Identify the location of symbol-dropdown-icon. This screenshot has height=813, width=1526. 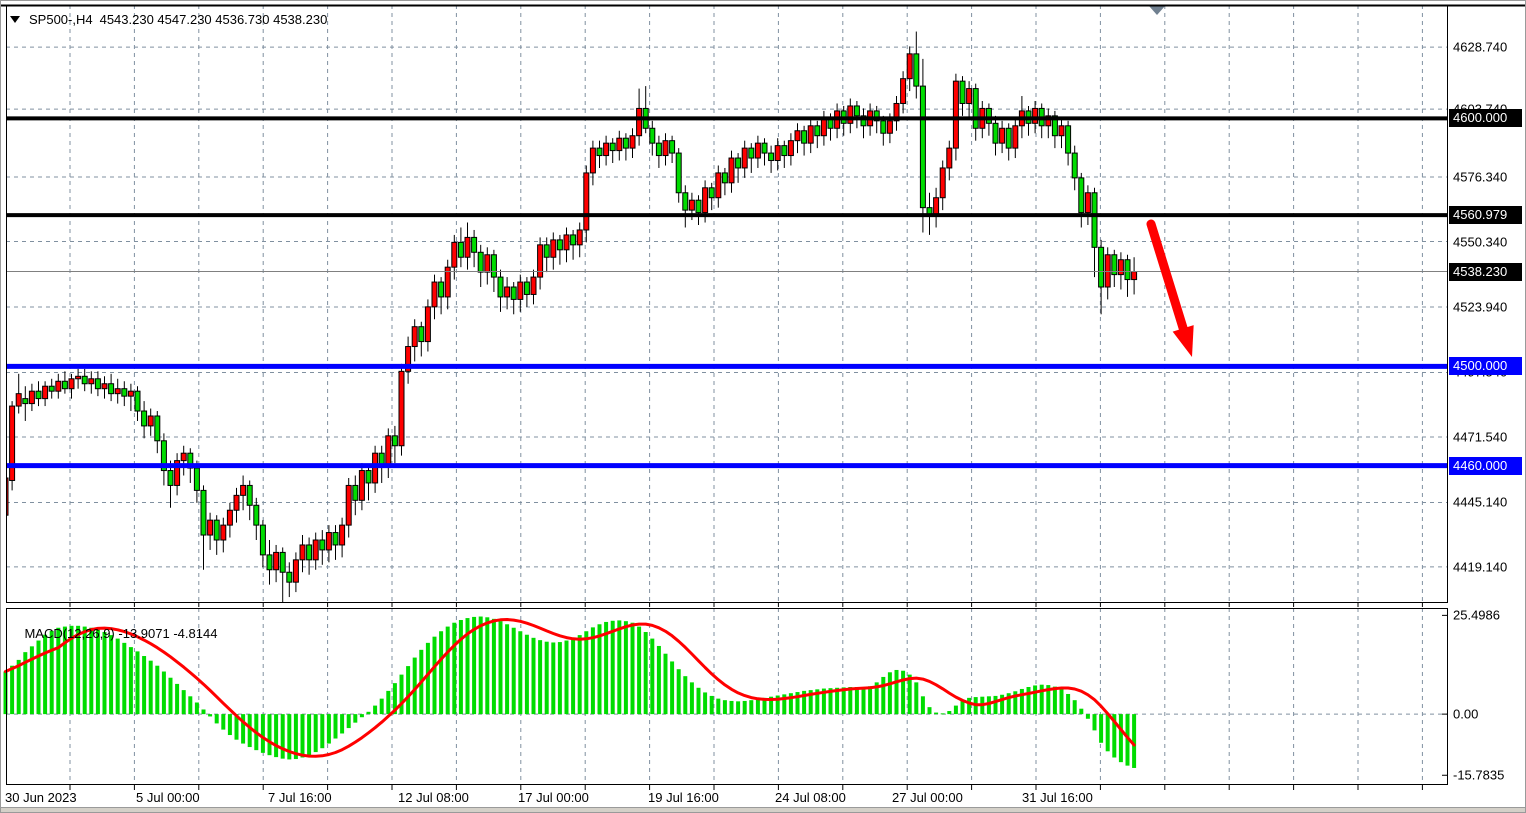
(15, 19).